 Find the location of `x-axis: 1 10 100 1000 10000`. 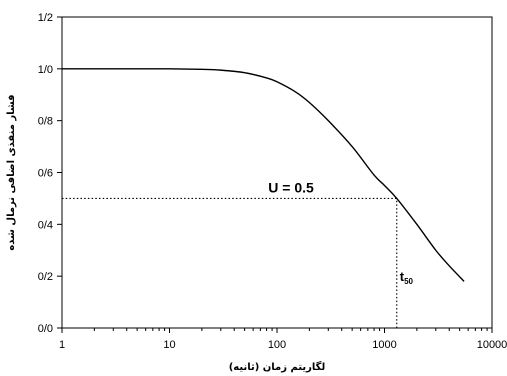

x-axis: 1 10 100 1000 10000 is located at coordinates (283, 339).